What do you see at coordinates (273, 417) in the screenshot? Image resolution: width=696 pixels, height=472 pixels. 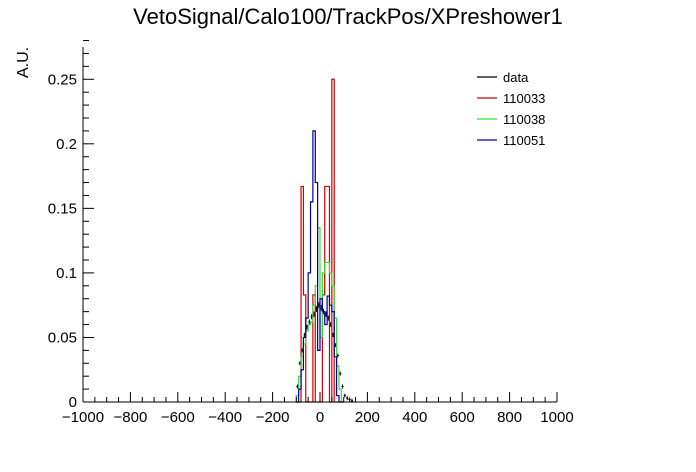 I see `x-tick-label: −200` at bounding box center [273, 417].